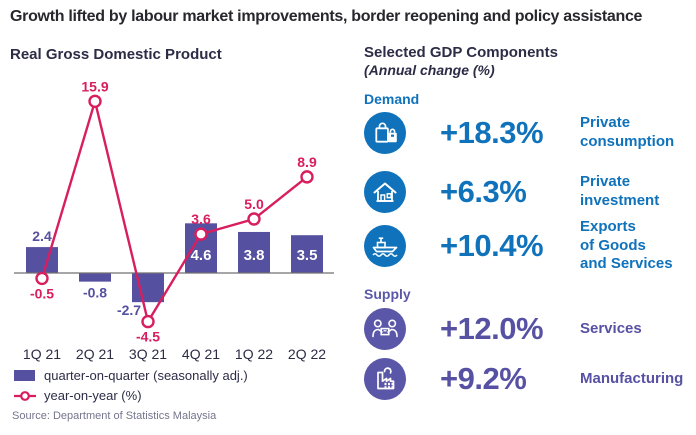  What do you see at coordinates (146, 375) in the screenshot?
I see `legend-label-qoq: quarter-on-quarter (seasonally adj.)` at bounding box center [146, 375].